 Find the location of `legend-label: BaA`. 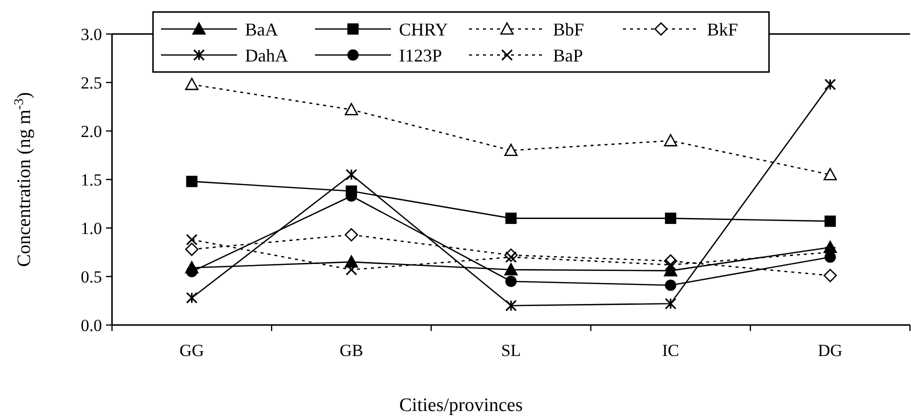

legend-label: BaA is located at coordinates (261, 29).